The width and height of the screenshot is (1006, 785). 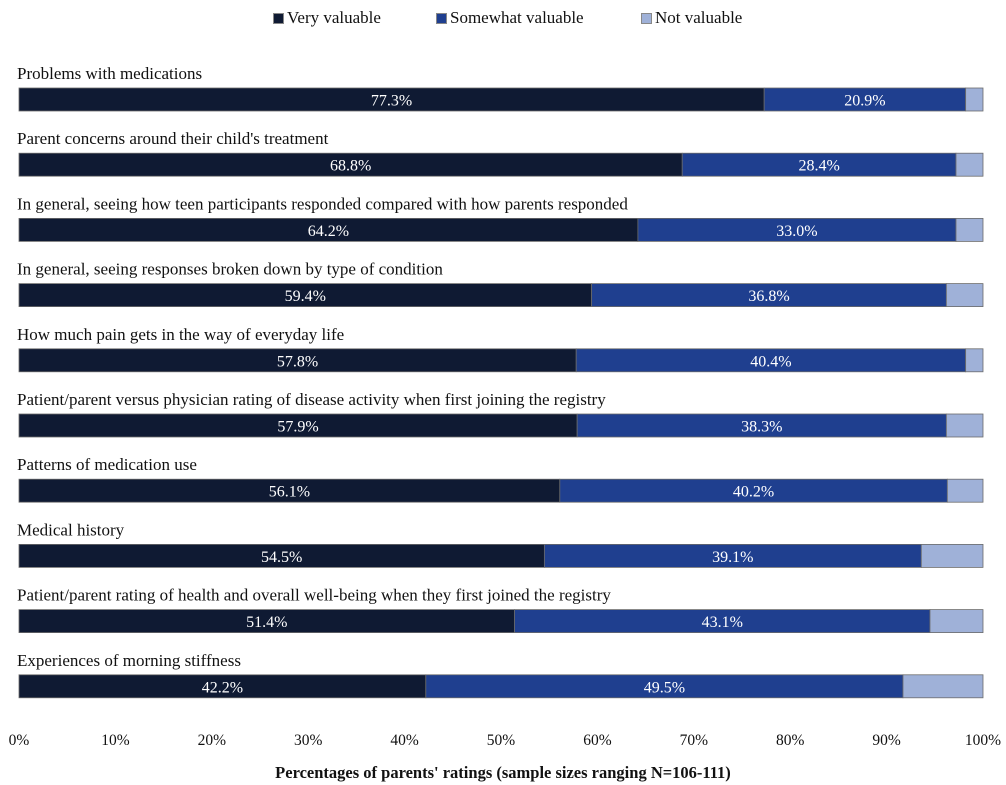 I want to click on legend-item-not-valuable: Not valuable, so click(x=691, y=18).